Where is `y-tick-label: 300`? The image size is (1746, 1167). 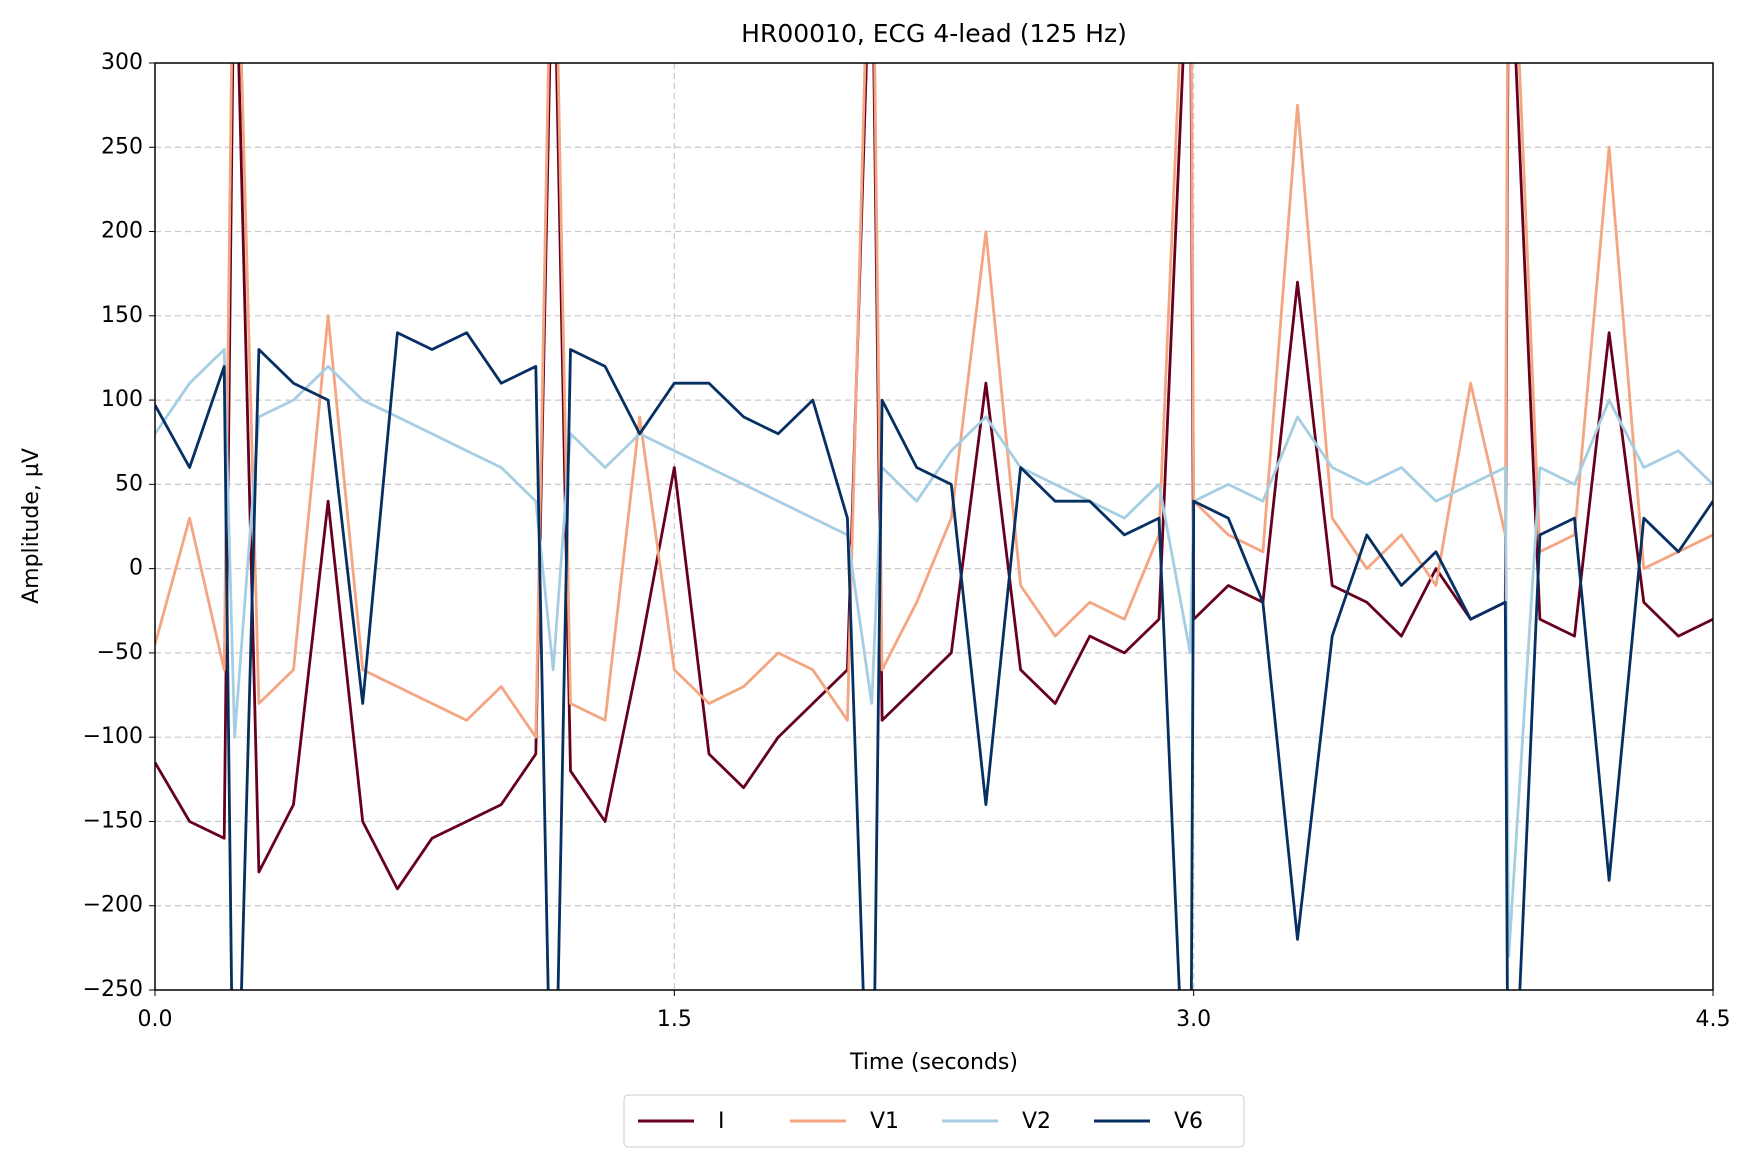
y-tick-label: 300 is located at coordinates (122, 62).